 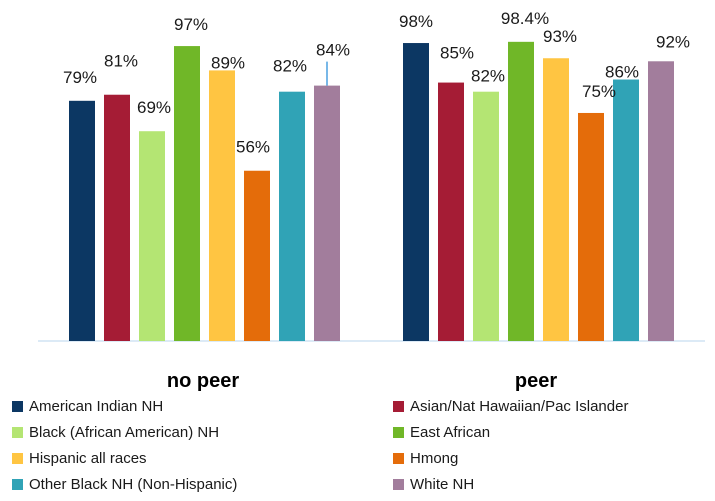 I want to click on bar-value-label: 89%, so click(x=228, y=62).